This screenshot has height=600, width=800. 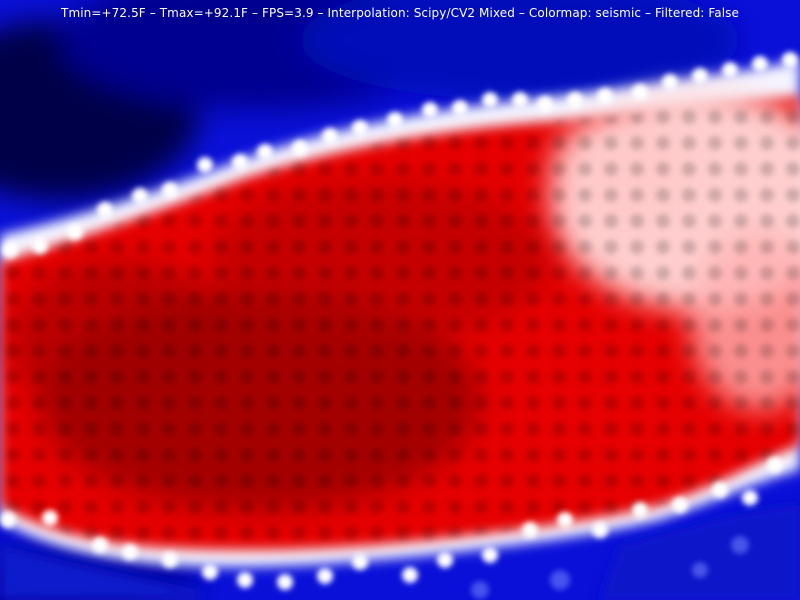 What do you see at coordinates (585, 13) in the screenshot?
I see `colormap-readout: Colormap: seismic` at bounding box center [585, 13].